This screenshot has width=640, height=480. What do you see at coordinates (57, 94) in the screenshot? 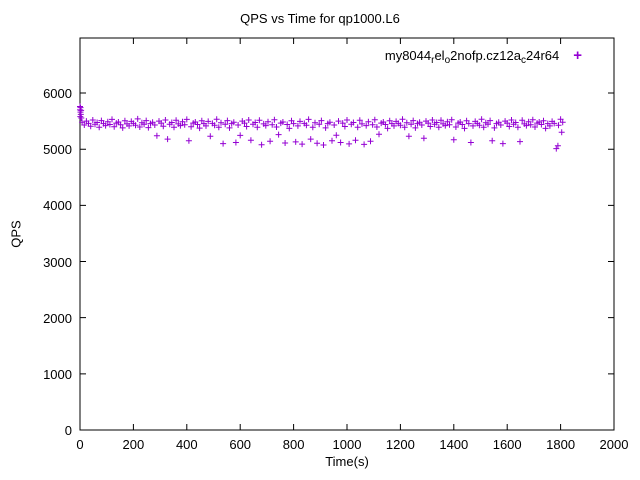
I see `y-tick-label: 6000` at bounding box center [57, 94].